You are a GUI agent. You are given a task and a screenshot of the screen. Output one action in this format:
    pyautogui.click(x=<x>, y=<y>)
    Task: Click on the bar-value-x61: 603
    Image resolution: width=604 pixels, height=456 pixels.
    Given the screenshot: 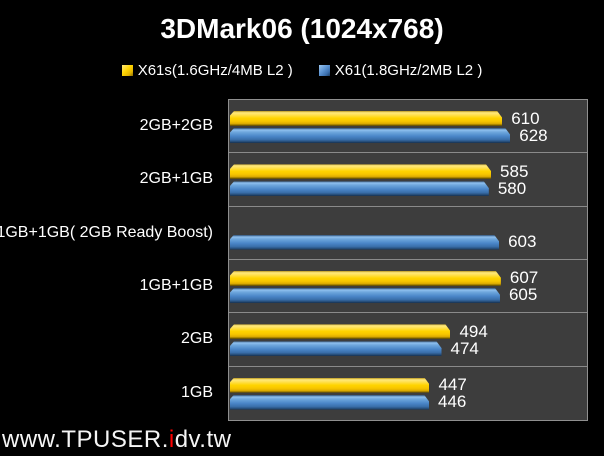 What is the action you would take?
    pyautogui.click(x=522, y=242)
    